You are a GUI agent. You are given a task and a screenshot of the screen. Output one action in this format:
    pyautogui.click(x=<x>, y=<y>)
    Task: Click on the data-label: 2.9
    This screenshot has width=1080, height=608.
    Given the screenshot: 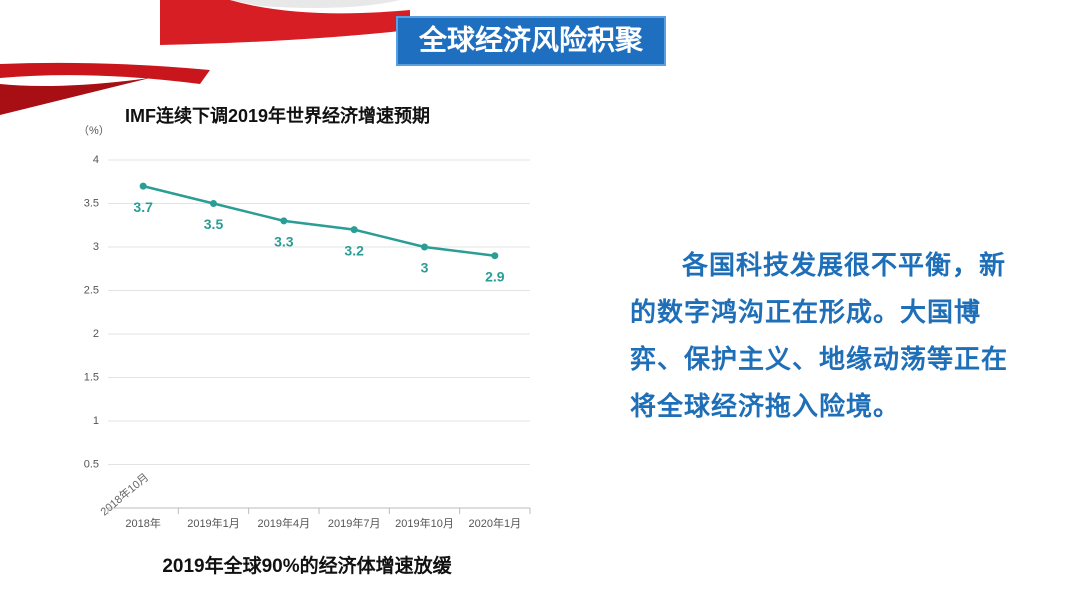 What is the action you would take?
    pyautogui.click(x=495, y=276)
    